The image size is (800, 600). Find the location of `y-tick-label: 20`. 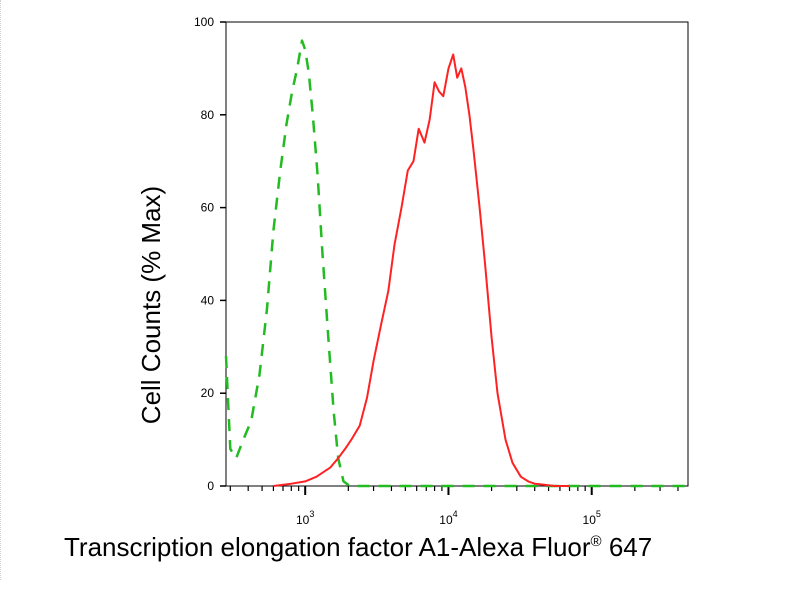

y-tick-label: 20 is located at coordinates (208, 393).